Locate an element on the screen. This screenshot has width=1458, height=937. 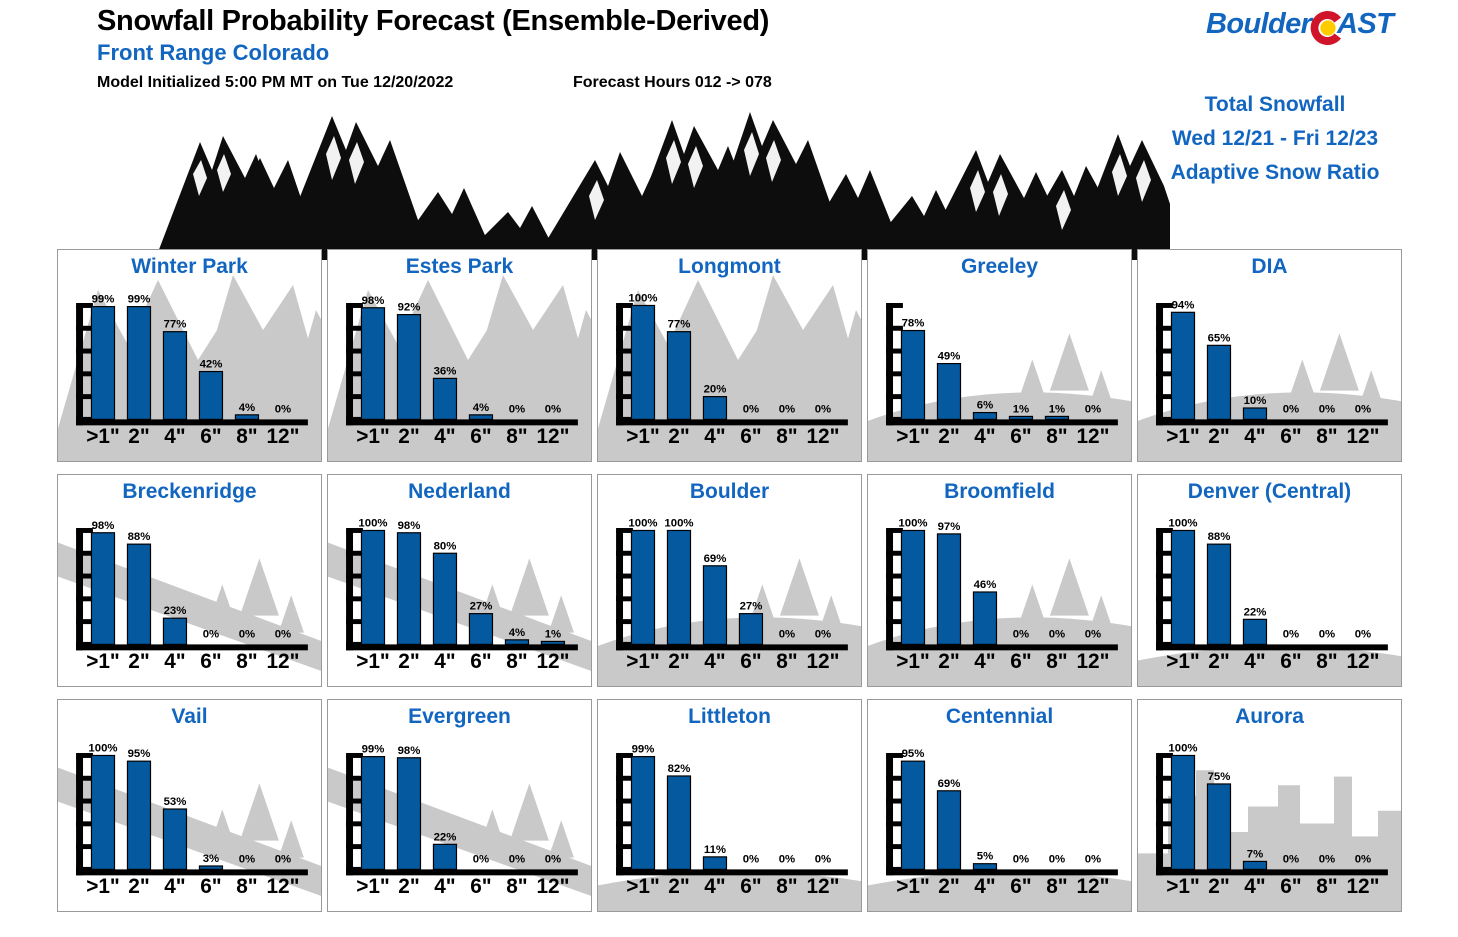
panel-title: Nederland is located at coordinates (459, 491).